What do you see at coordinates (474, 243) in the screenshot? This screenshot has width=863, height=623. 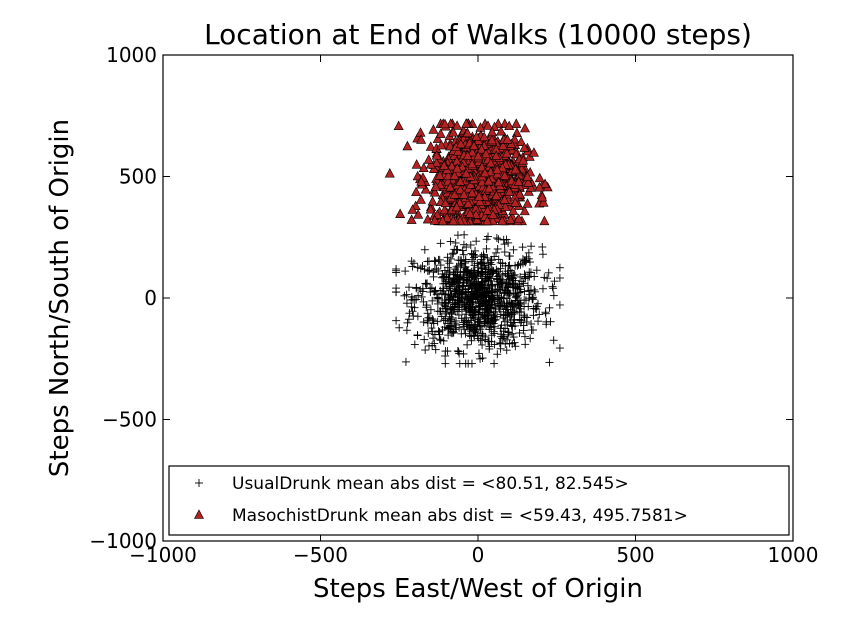 I see `scatter-points` at bounding box center [474, 243].